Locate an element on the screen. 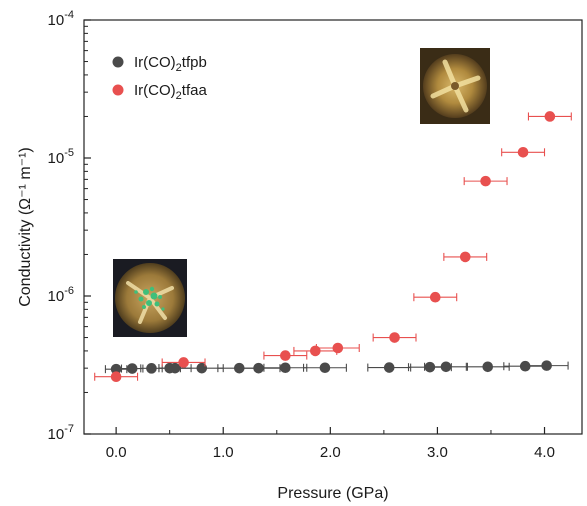 This screenshot has width=587, height=506. x-tick-label: 2.0 is located at coordinates (330, 452).